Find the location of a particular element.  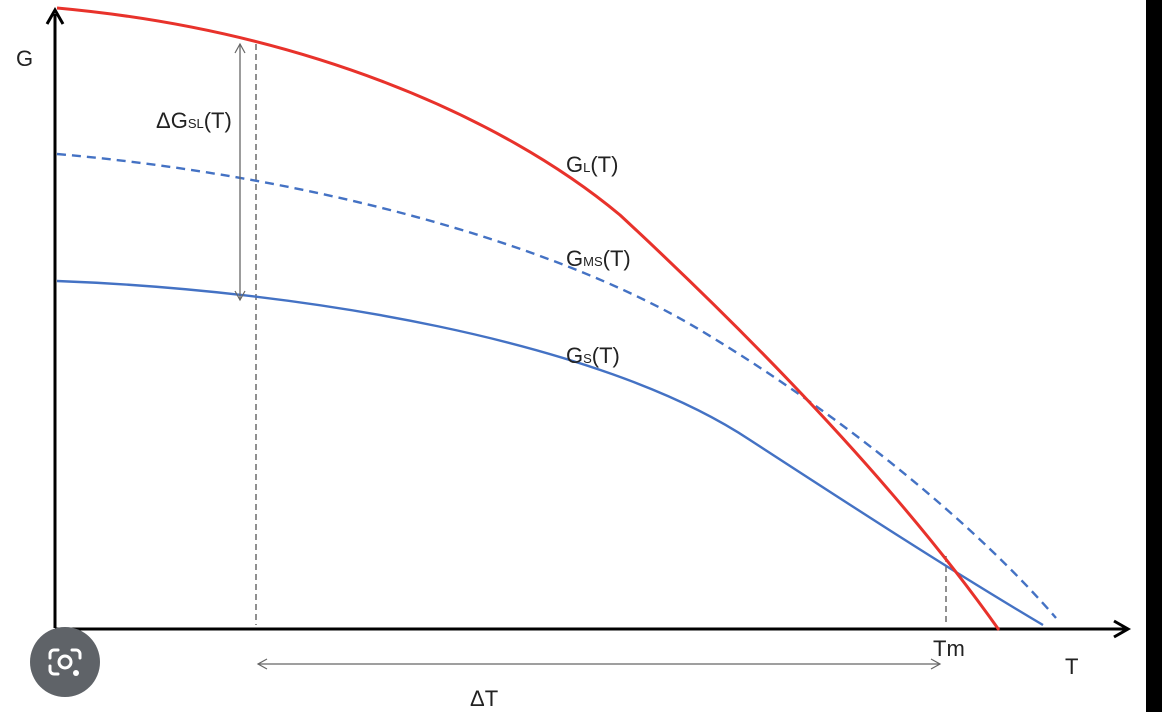

solid-curve-label: GS(T) is located at coordinates (593, 355).